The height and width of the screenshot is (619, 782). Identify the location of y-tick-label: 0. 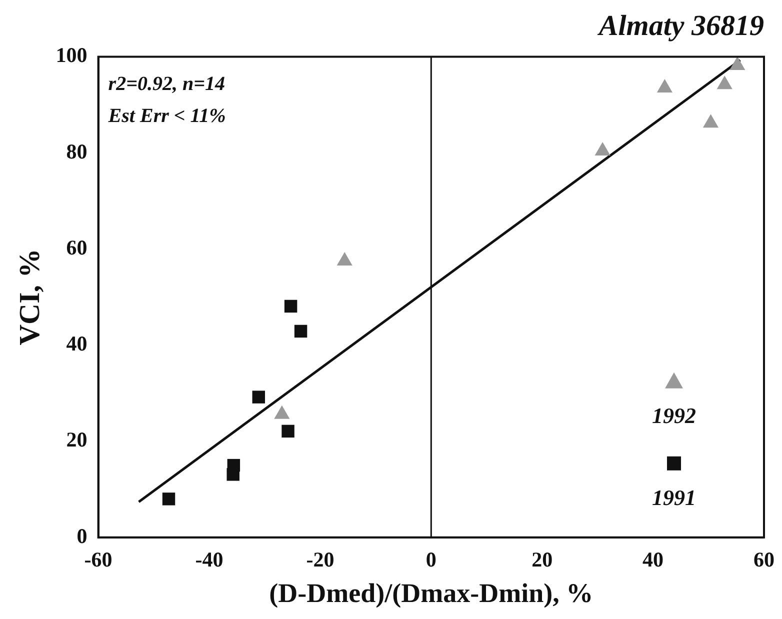
(82, 536).